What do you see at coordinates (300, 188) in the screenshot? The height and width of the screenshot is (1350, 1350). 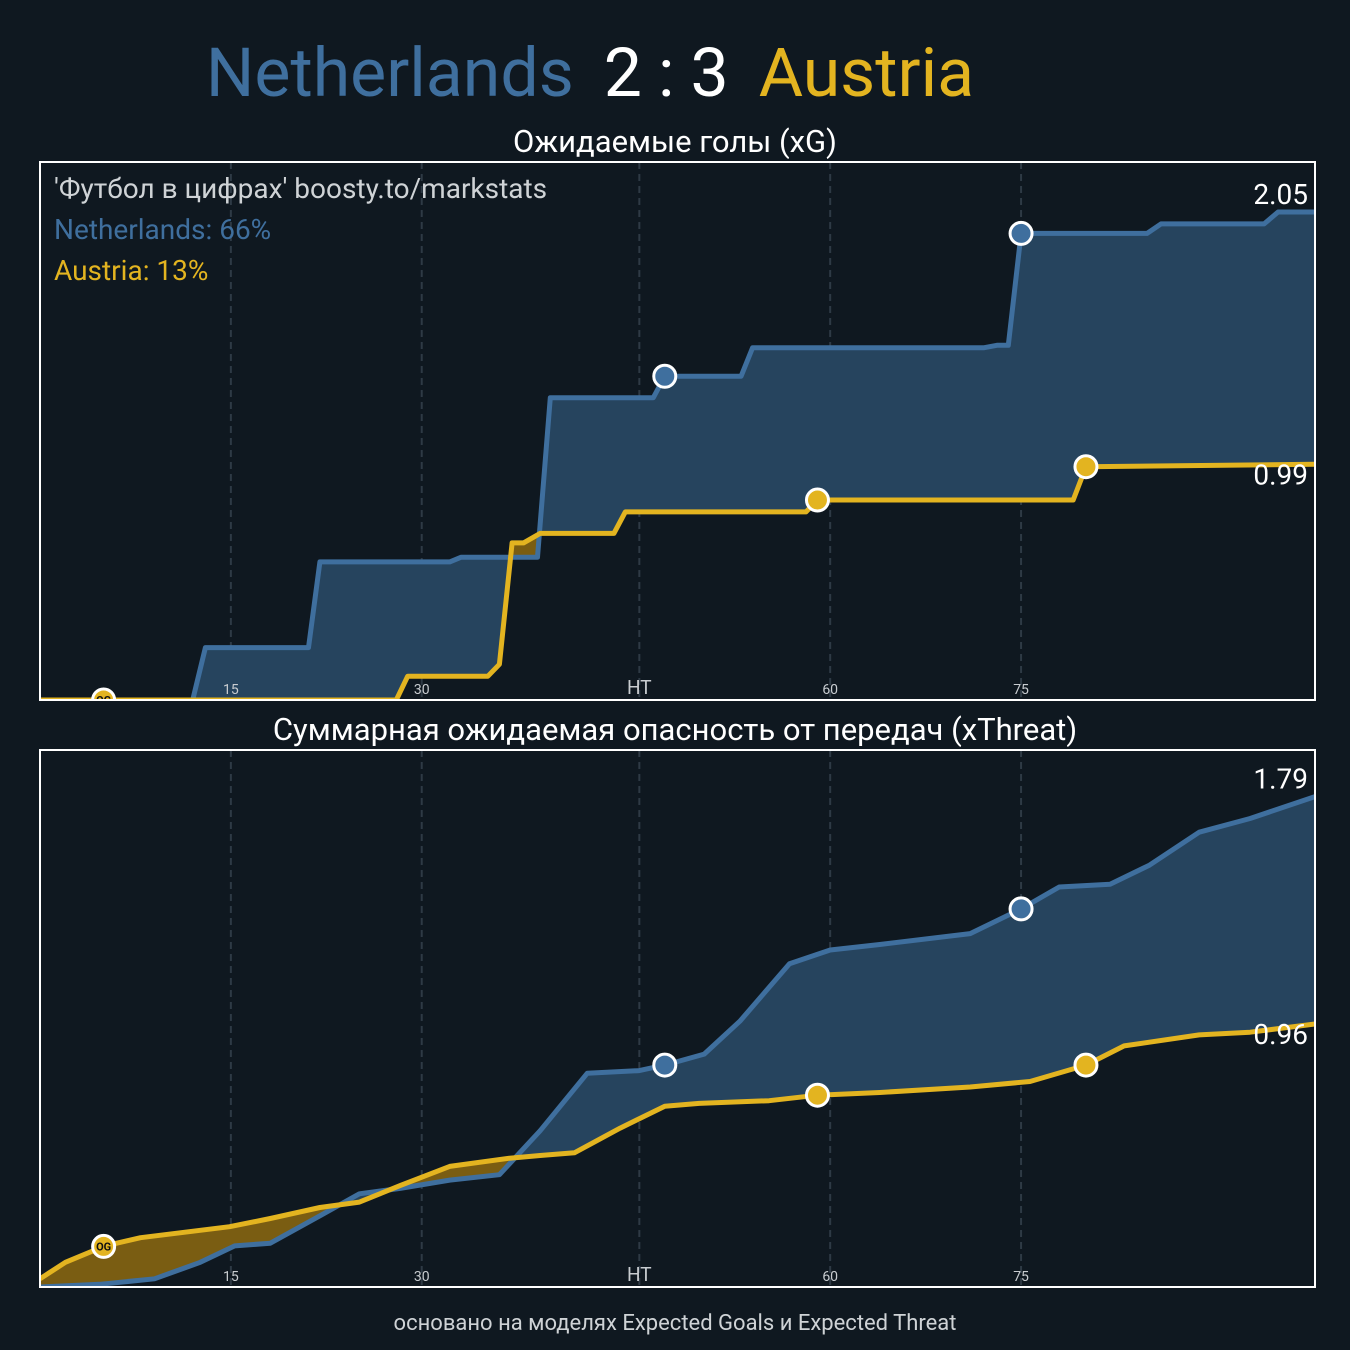 I see `annotation: 'Футбол в цифрах' boosty.to/markstats` at bounding box center [300, 188].